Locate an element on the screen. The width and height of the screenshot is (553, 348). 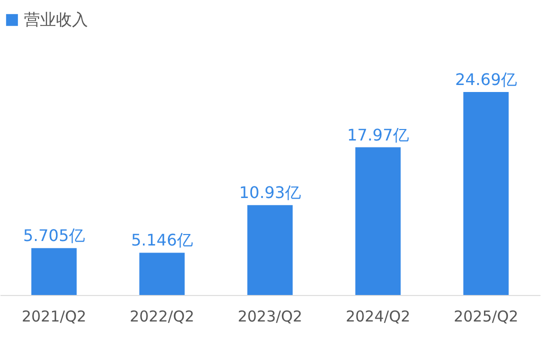
x-tick-label: 2024/Q2 is located at coordinates (378, 317).